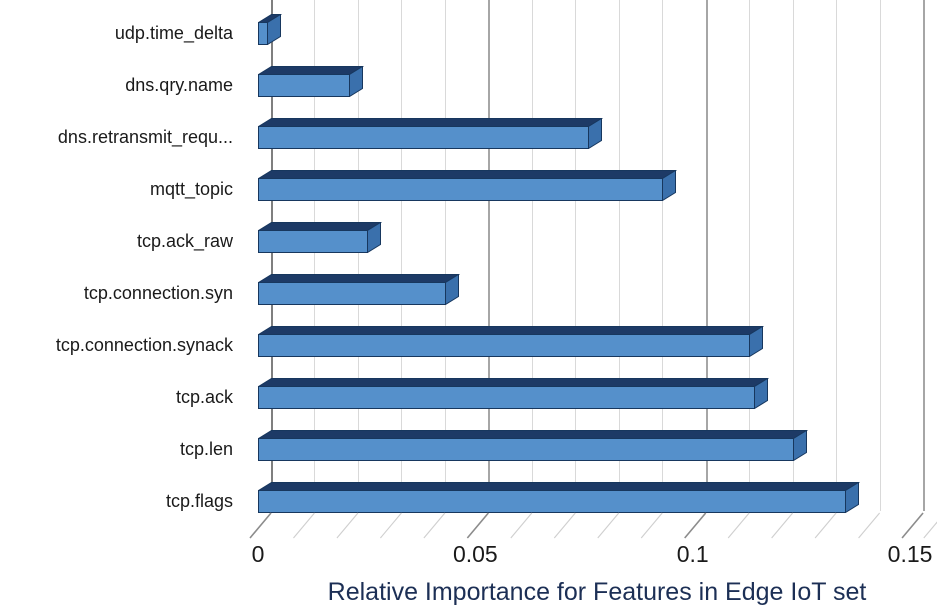 This screenshot has width=937, height=615. I want to click on category-label-tcp-connection-synack: tcp.connection.synack, so click(144, 345).